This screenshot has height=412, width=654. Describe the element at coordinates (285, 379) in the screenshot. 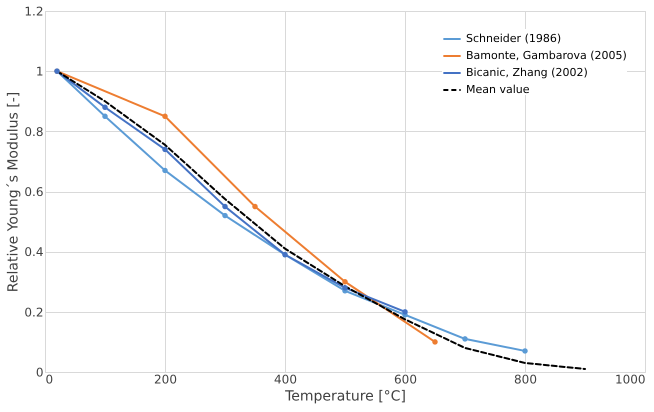

I see `x-tick-label: 400` at that location.